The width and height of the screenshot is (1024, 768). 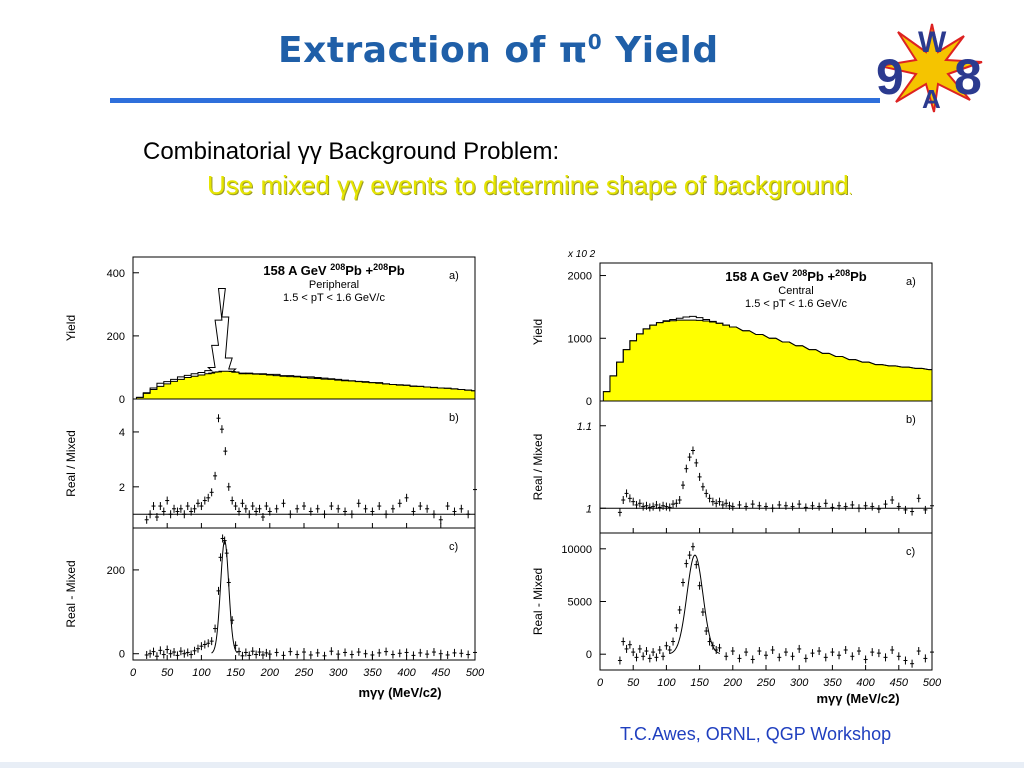 I want to click on logo-letter-w: W, so click(x=932, y=42).